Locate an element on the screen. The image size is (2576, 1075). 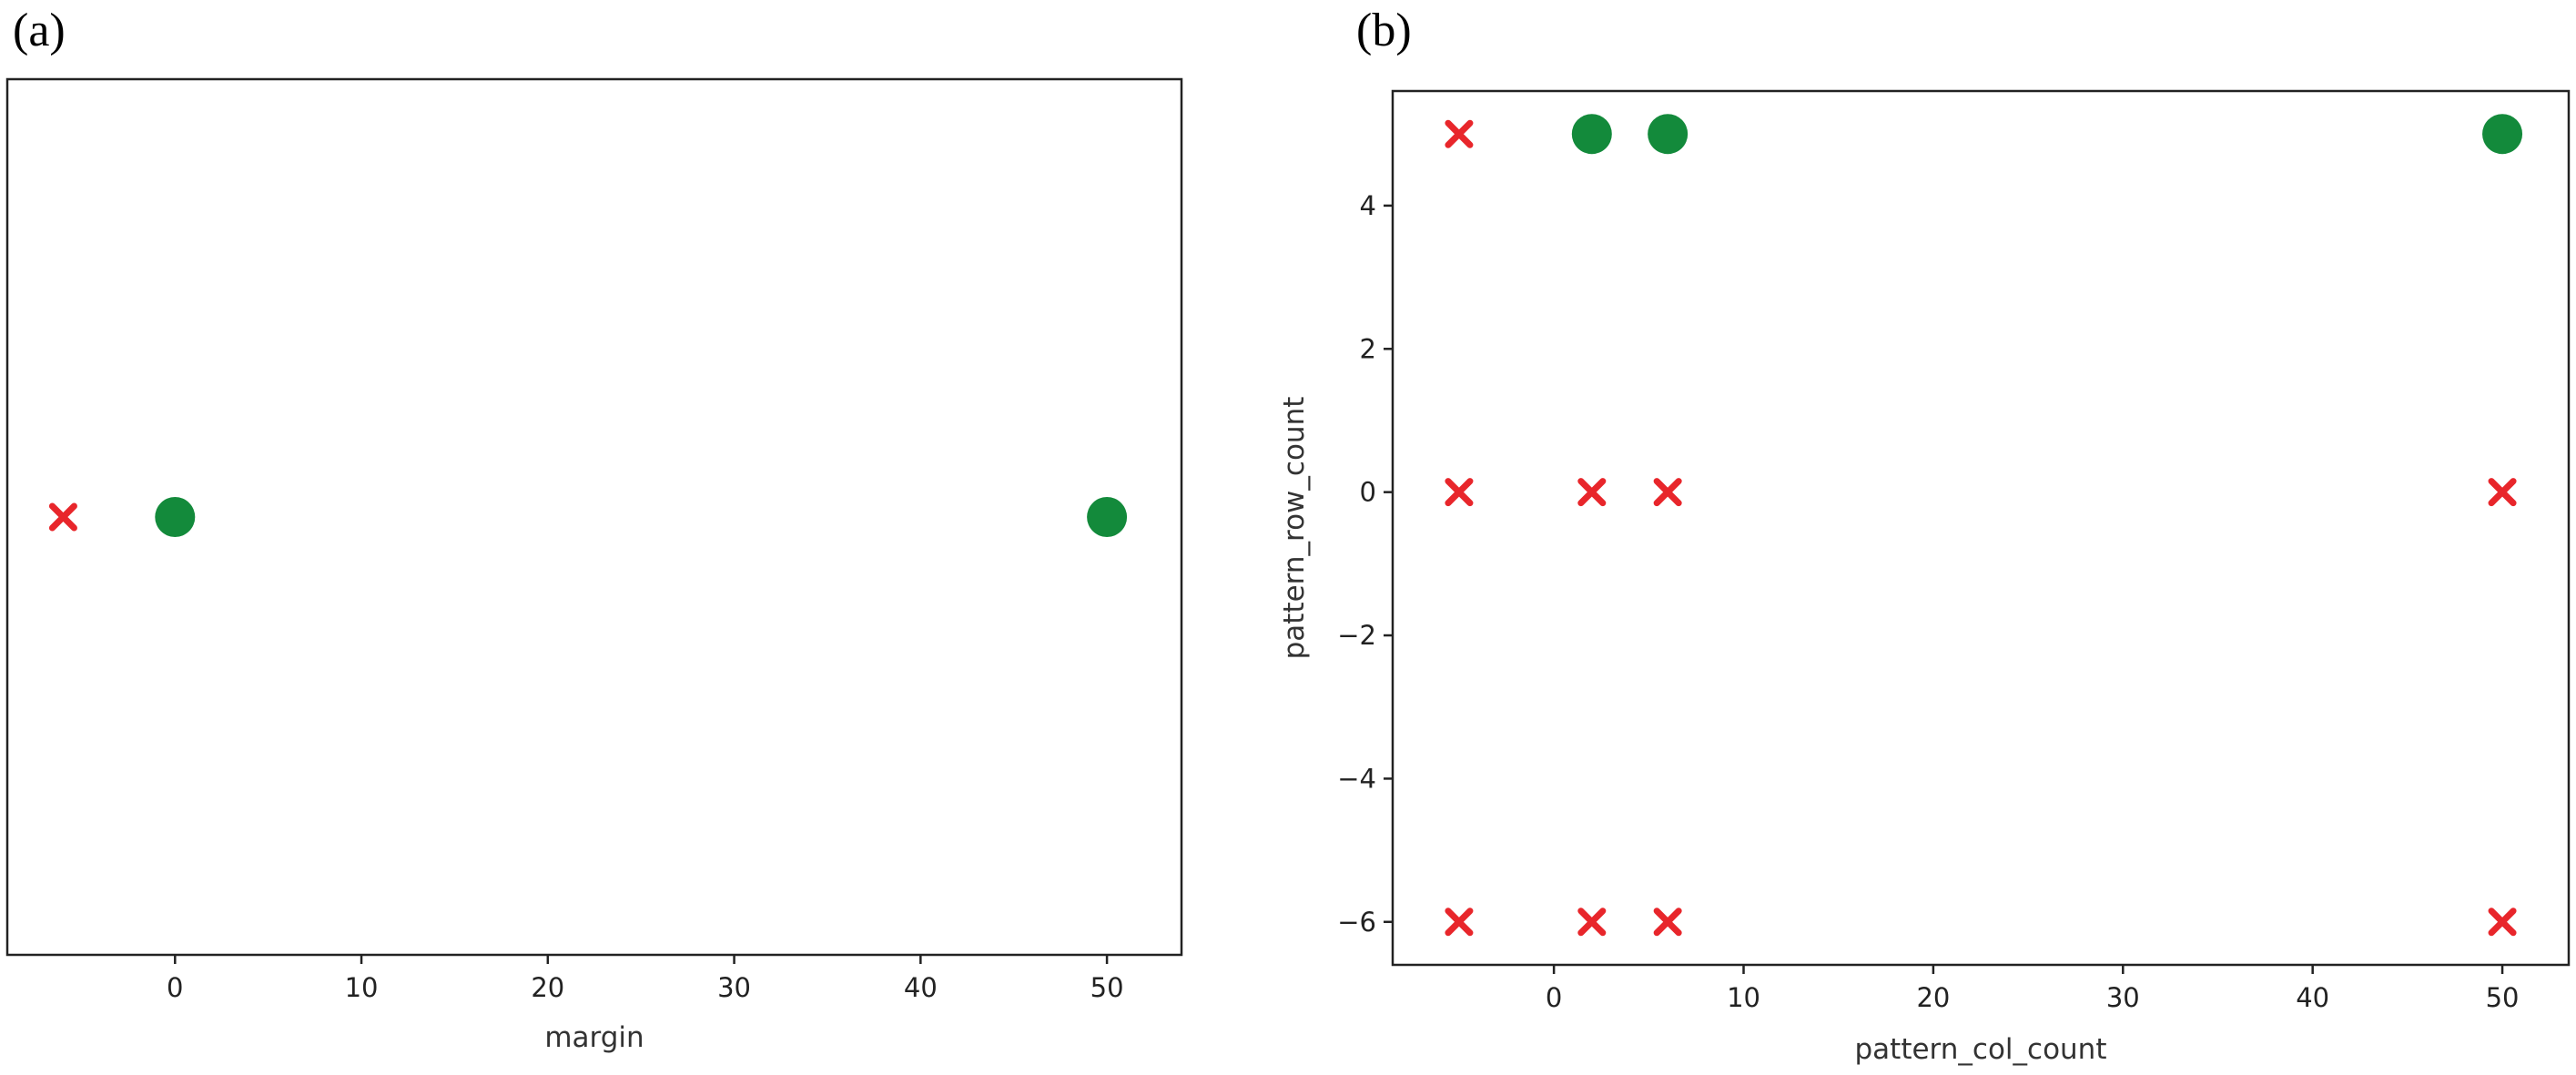
panel-b-x-tick-label-5: 50 is located at coordinates (2503, 998).